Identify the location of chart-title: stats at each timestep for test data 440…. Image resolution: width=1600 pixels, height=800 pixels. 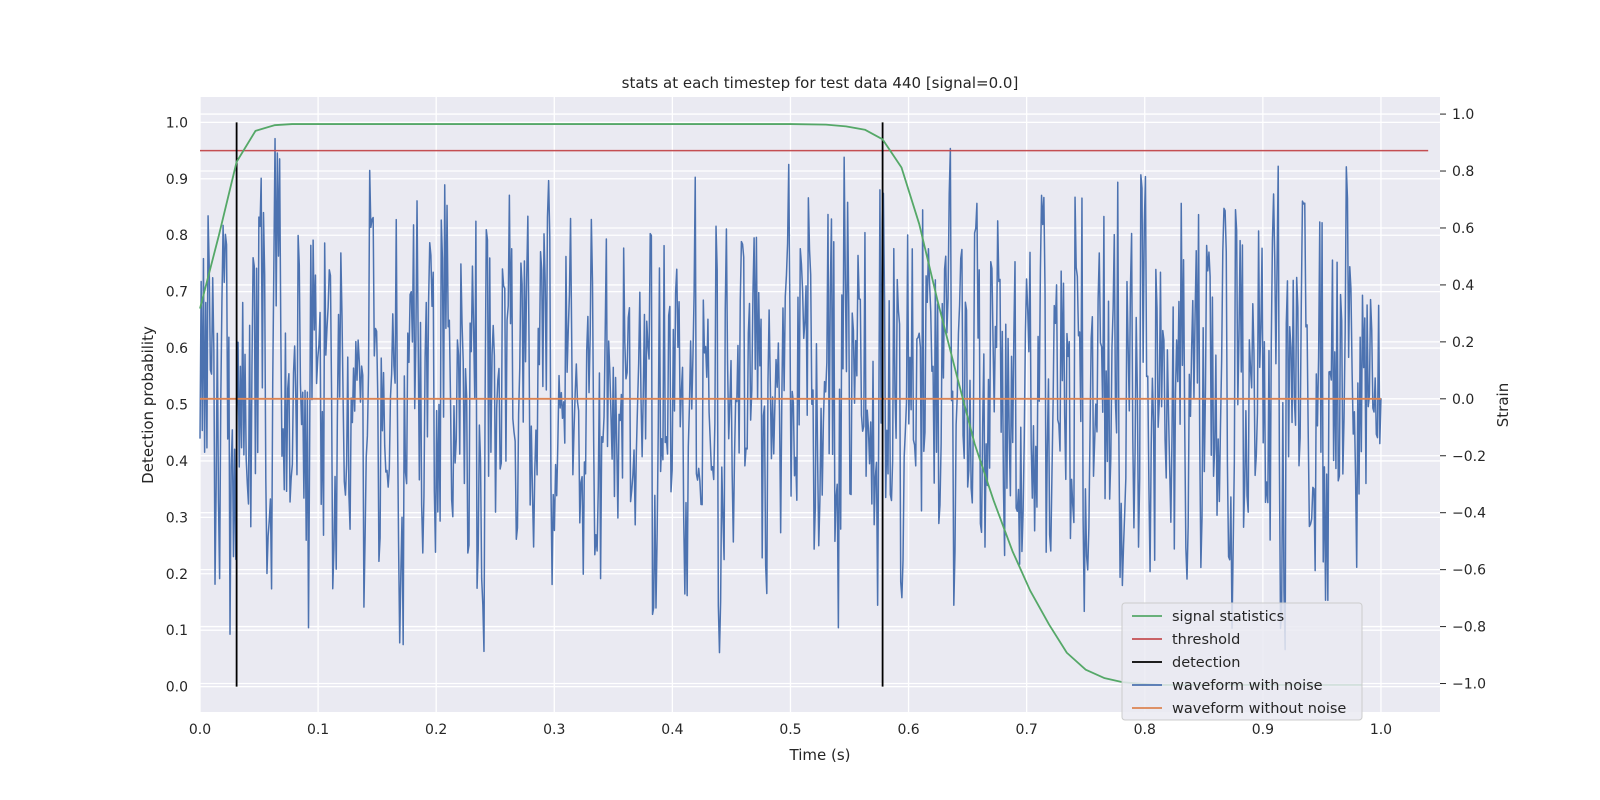
(820, 83).